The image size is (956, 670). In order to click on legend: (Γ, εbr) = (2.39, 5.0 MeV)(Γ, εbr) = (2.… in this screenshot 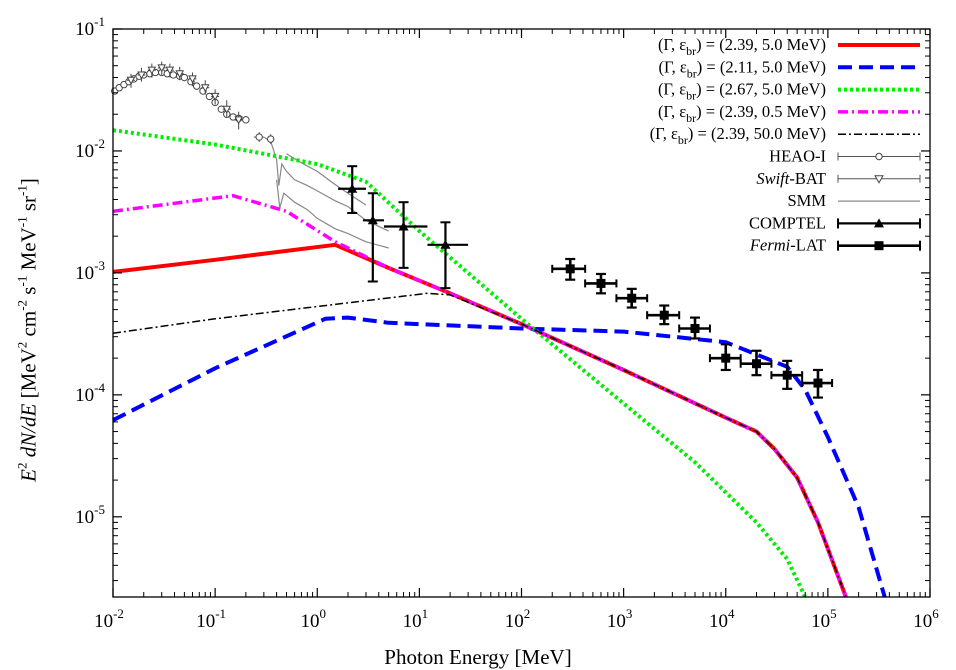, I will do `click(785, 145)`.